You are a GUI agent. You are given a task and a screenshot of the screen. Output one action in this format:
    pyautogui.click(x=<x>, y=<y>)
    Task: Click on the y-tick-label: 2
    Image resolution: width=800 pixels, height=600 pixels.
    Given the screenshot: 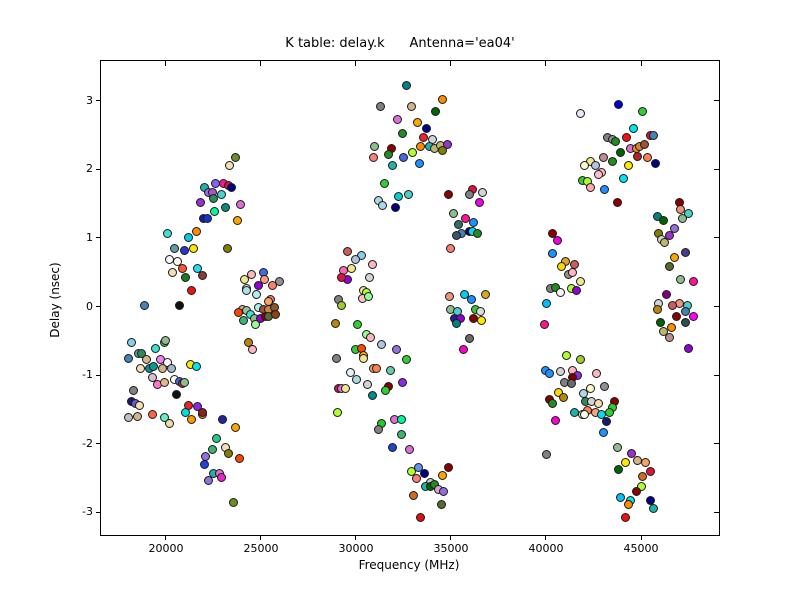 What is the action you would take?
    pyautogui.click(x=89, y=169)
    